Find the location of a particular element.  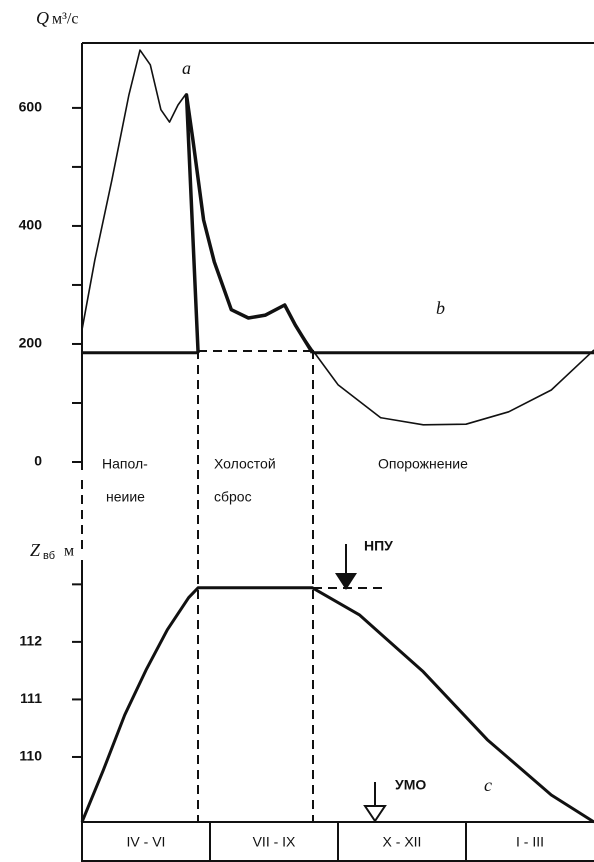

y-label: Z is located at coordinates (35, 550).